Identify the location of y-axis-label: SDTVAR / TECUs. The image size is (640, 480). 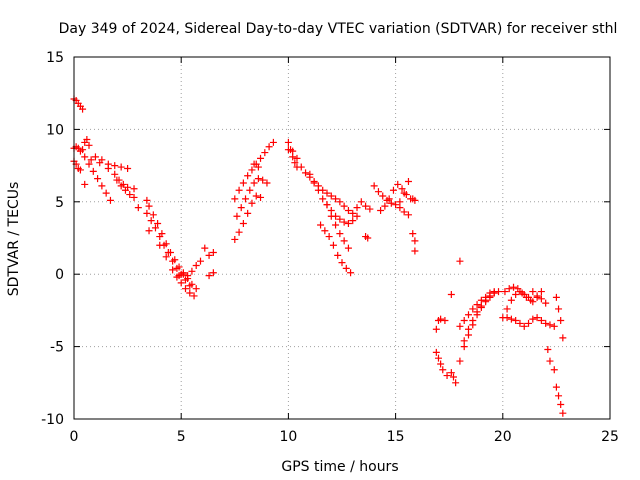
(14, 239).